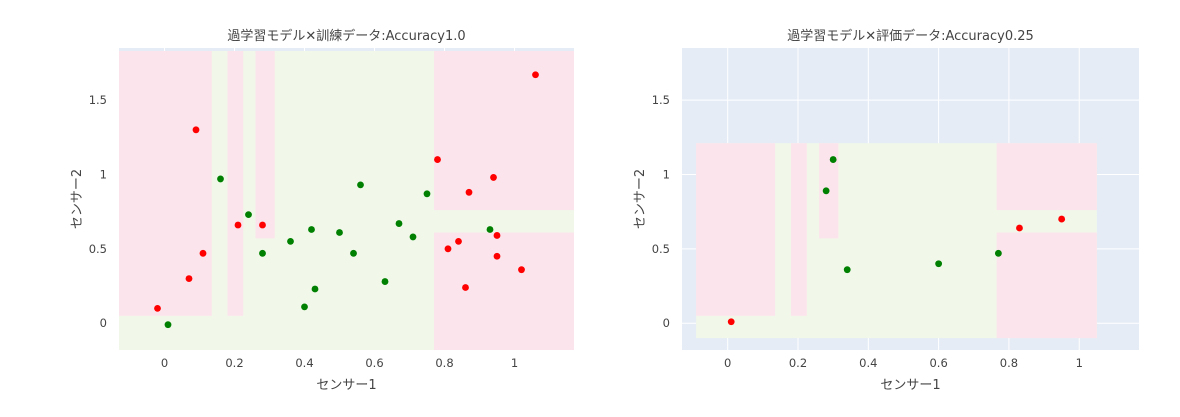 This screenshot has height=417, width=1180. Describe the element at coordinates (910, 36) in the screenshot. I see `chart-title: 過学習モデル✕評価データ:Accuracy0.25` at that location.